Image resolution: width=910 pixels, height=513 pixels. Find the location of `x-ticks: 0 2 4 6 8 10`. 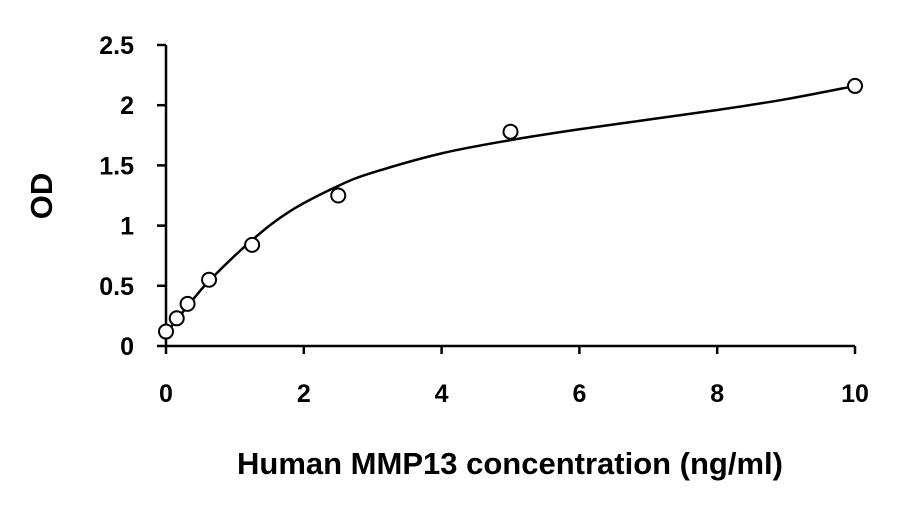

x-ticks: 0 2 4 6 8 10 is located at coordinates (514, 377).